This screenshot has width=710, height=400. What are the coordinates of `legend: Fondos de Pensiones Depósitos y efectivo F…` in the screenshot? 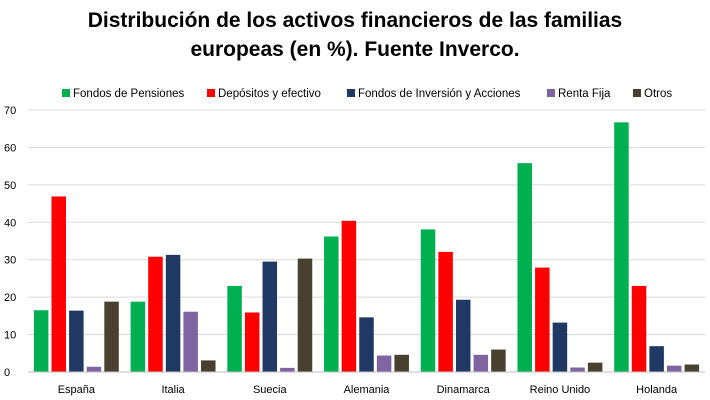 It's located at (367, 94).